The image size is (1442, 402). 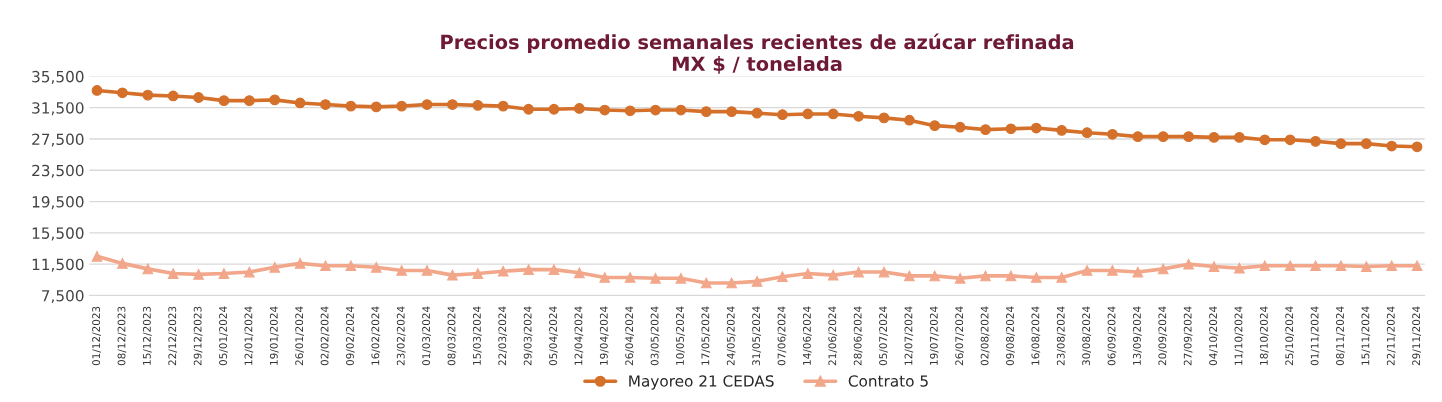 What do you see at coordinates (528, 336) in the screenshot?
I see `x-tick-label: 29/03/2024` at bounding box center [528, 336].